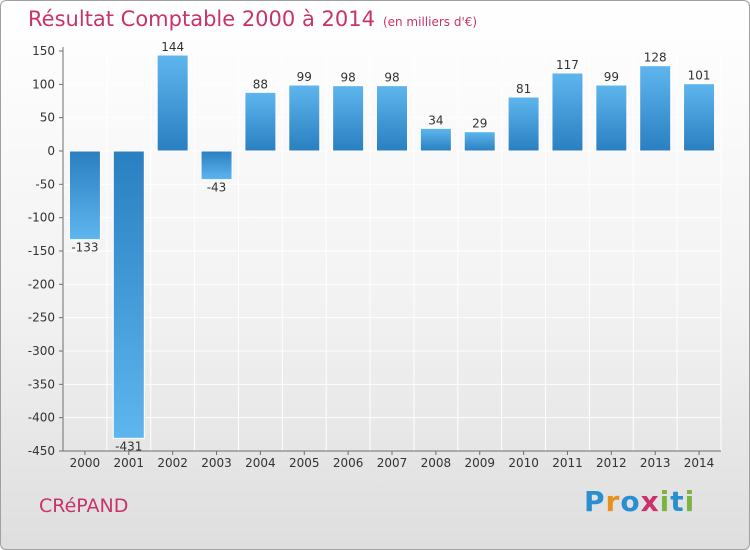  I want to click on x-tick-label: 2000, so click(85, 463).